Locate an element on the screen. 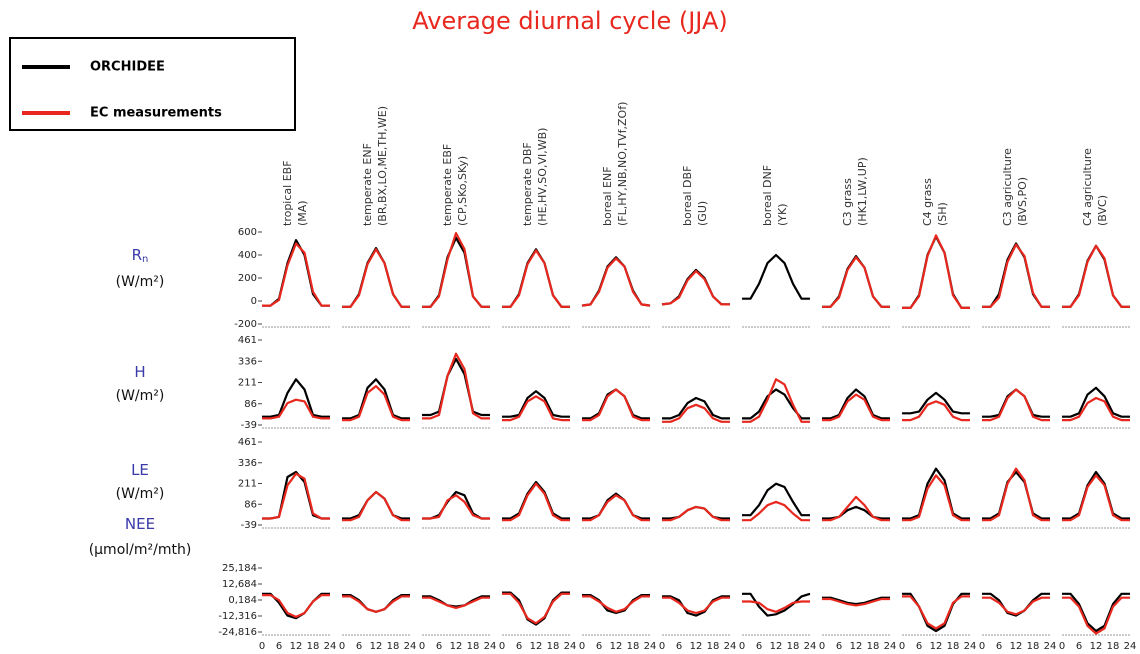  column-label: (BVC) is located at coordinates (1102, 210).